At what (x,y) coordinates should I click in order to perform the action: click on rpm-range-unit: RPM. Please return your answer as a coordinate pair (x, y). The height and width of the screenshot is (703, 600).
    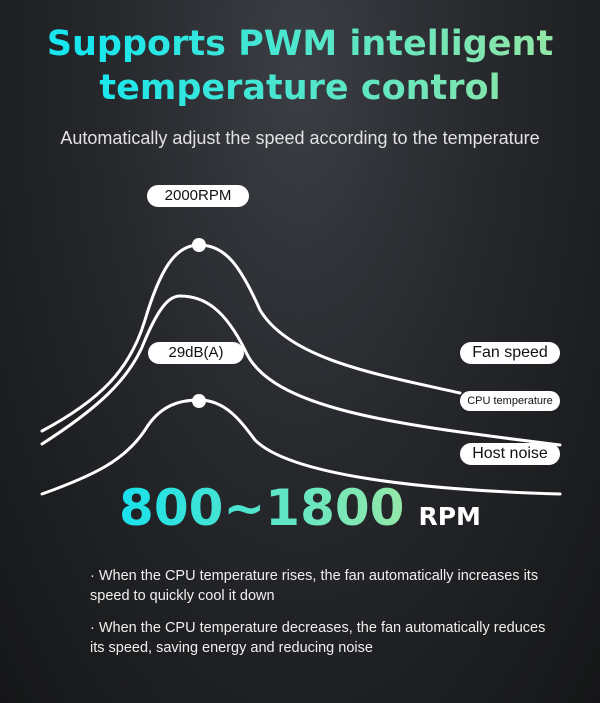
    Looking at the image, I should click on (449, 516).